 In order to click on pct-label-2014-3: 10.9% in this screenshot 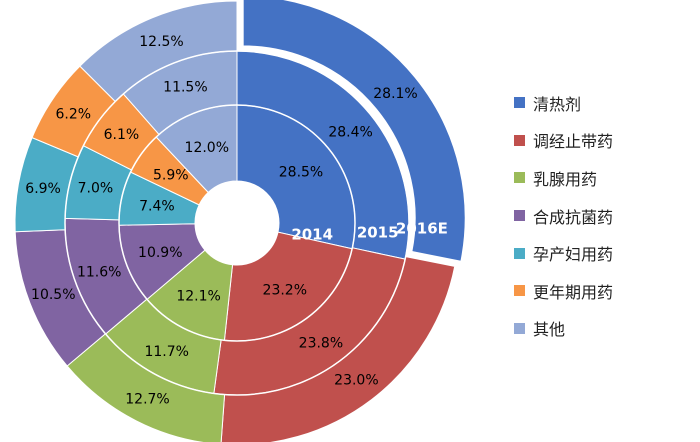, I will do `click(160, 253)`.